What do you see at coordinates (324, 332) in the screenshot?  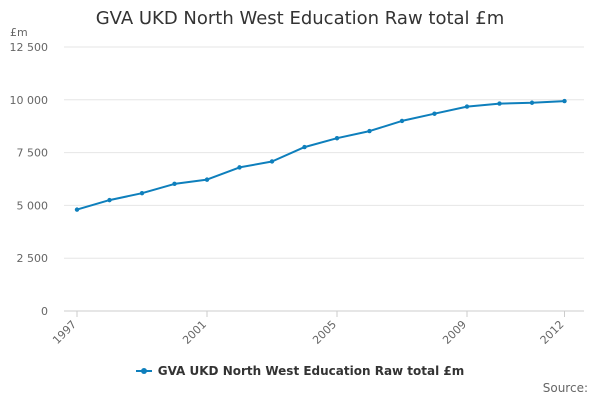 I see `x-tick-label: 2005` at bounding box center [324, 332].